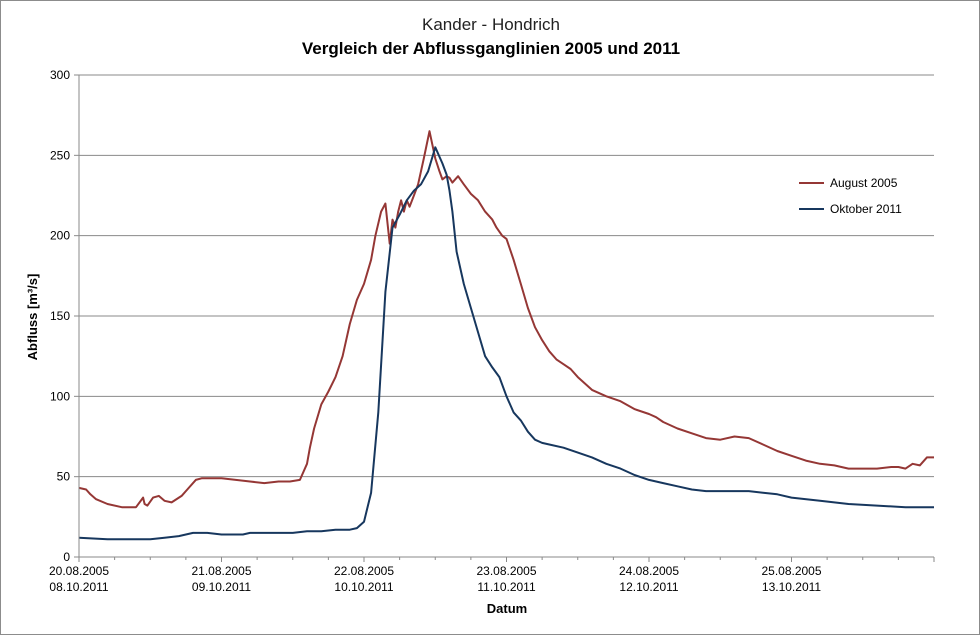 Image resolution: width=980 pixels, height=639 pixels. I want to click on x-tick-label-2005: 21.08.2005, so click(221, 571).